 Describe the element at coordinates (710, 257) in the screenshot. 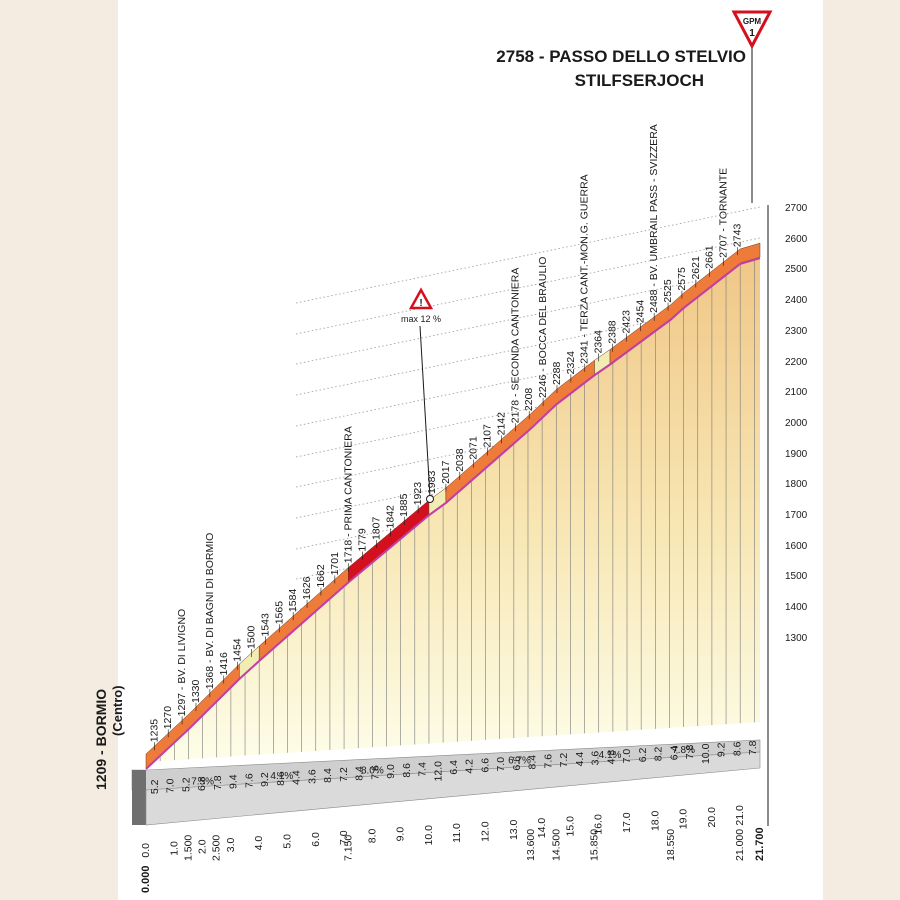

I see `altitude-label: 2661` at that location.